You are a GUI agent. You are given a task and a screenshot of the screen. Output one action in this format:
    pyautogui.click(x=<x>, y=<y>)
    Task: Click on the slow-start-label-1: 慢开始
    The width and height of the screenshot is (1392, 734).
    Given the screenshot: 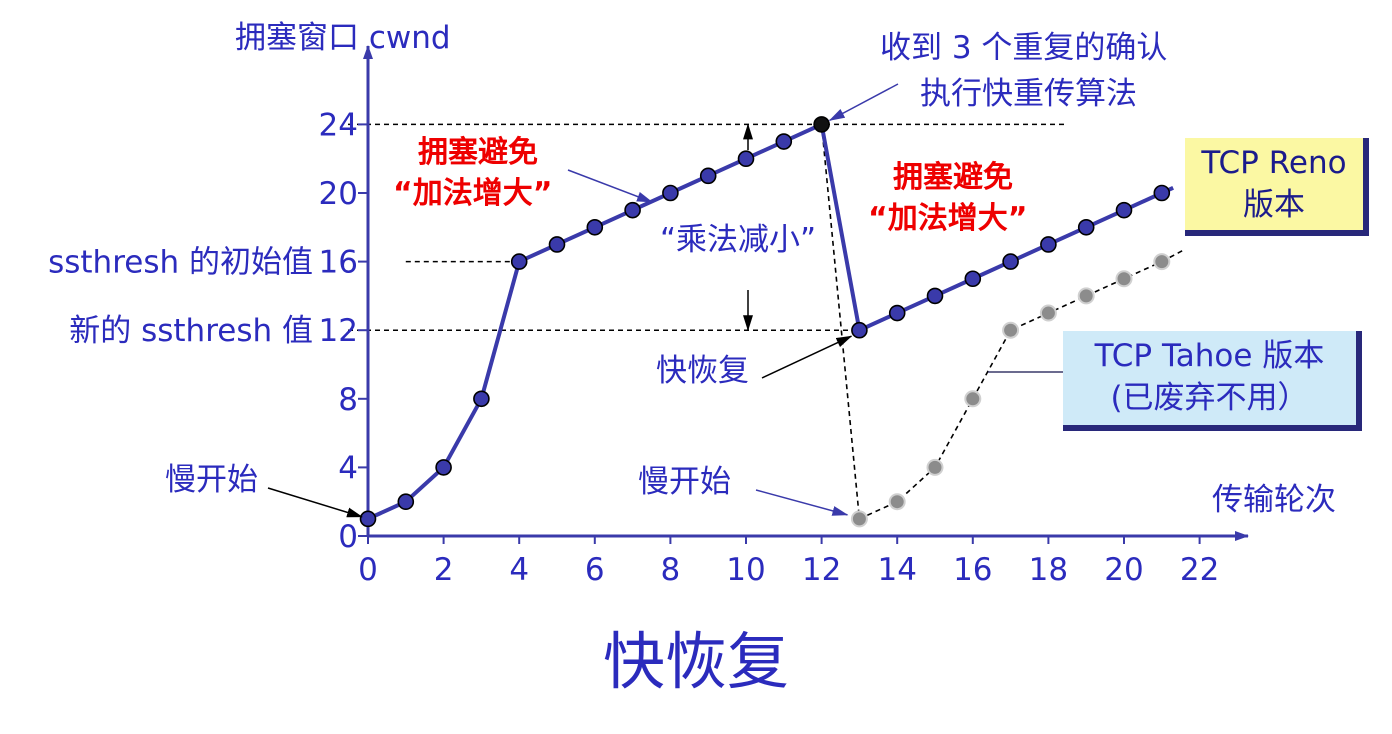 What is the action you would take?
    pyautogui.click(x=211, y=480)
    